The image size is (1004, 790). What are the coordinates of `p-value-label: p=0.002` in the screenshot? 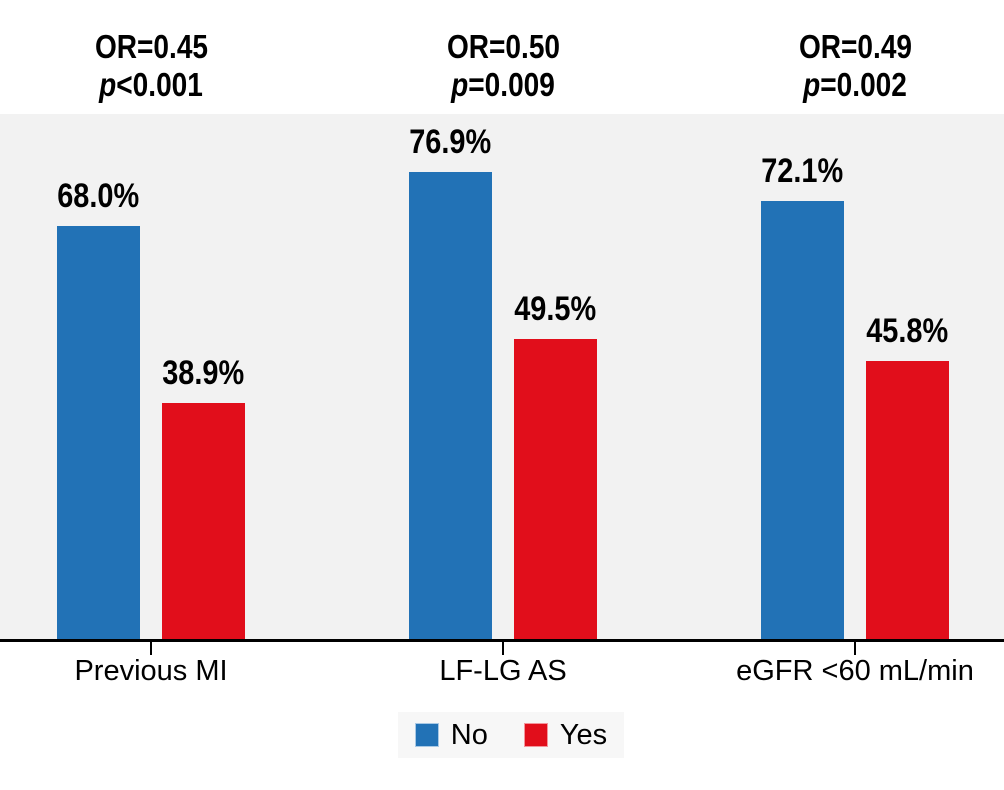 It's located at (855, 84).